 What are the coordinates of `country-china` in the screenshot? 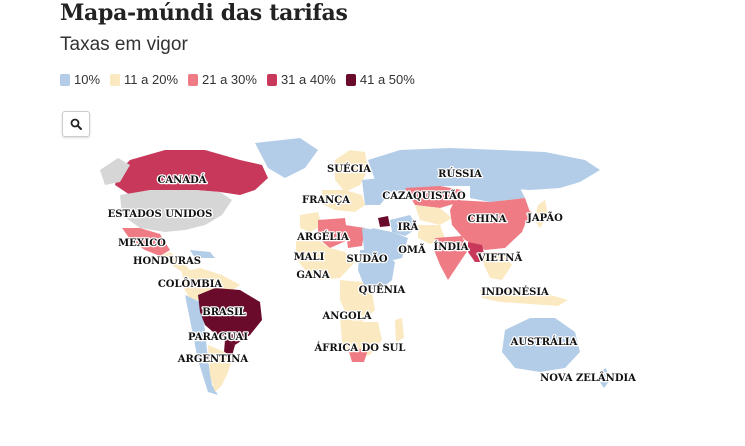 It's located at (490, 224).